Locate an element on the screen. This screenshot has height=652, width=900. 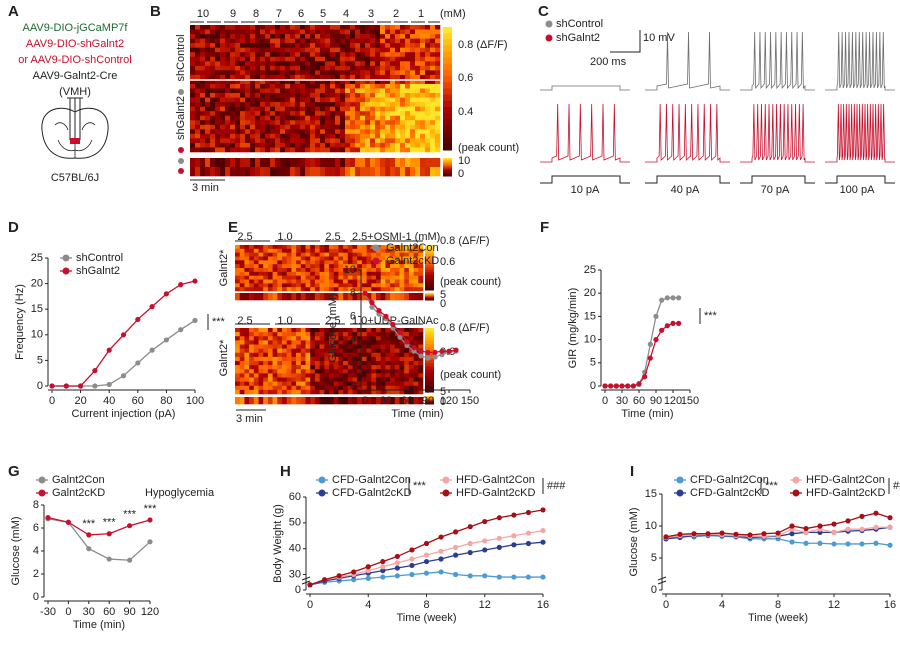
x-axis-label: Time (week) is located at coordinates (426, 618).